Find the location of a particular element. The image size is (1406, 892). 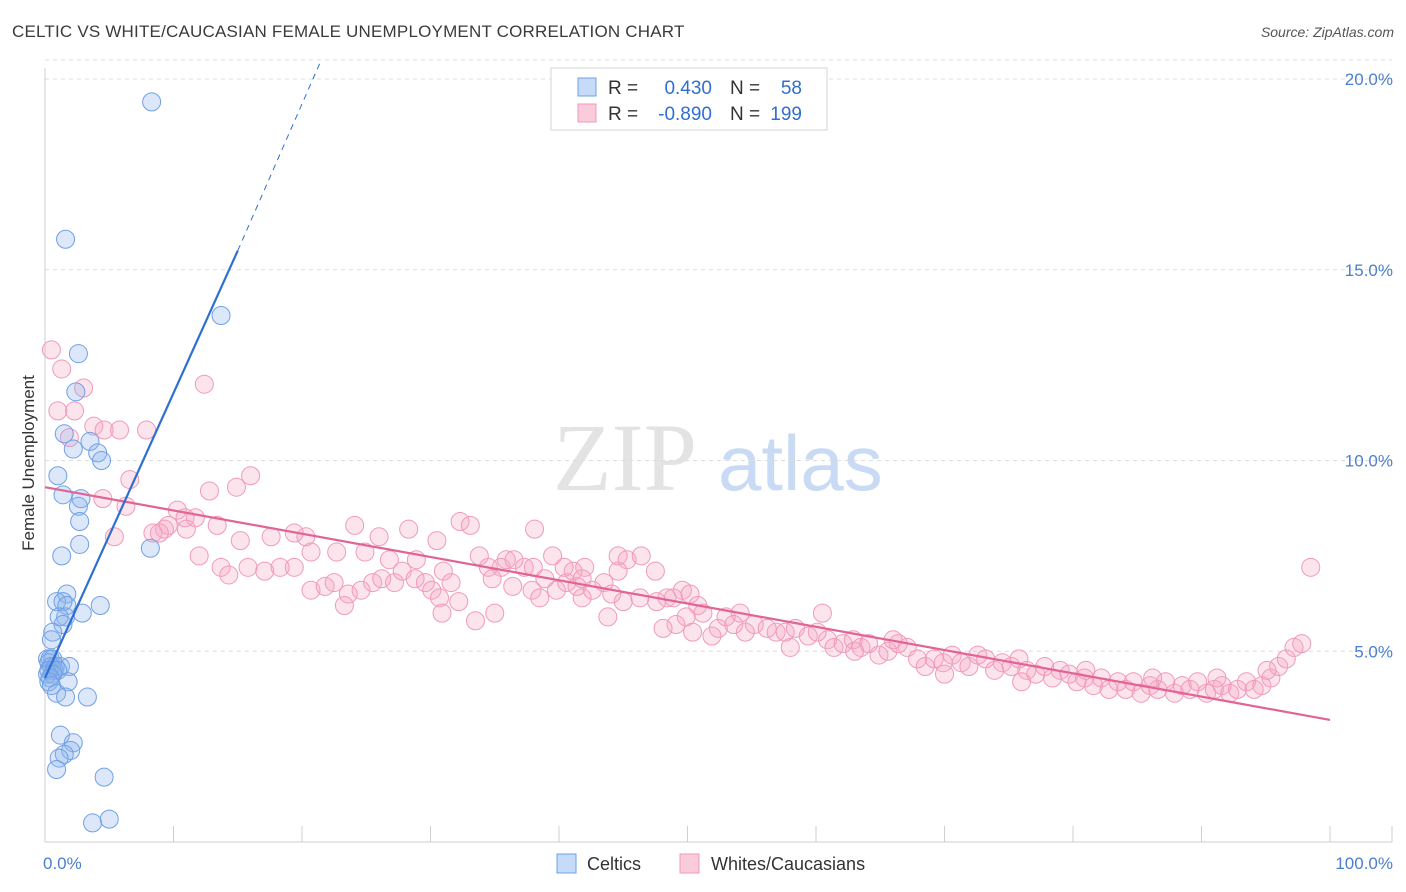

legend-swatch-celtics is located at coordinates (587, 87).